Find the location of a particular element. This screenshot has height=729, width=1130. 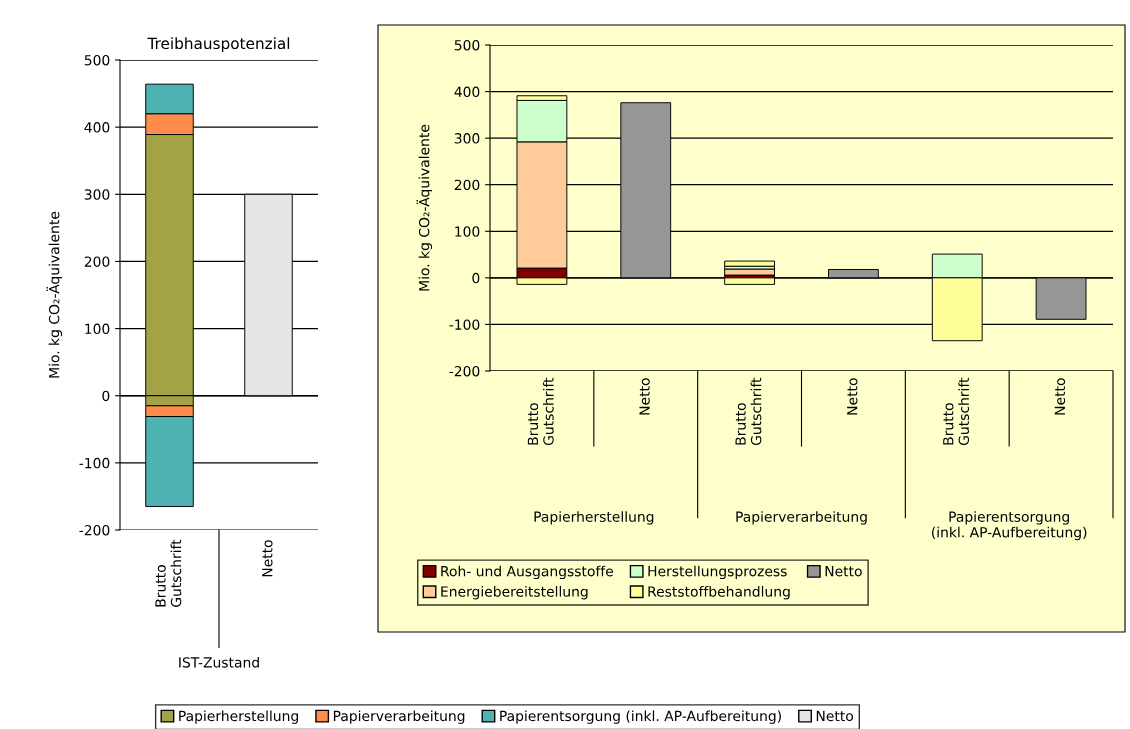

legend-label: Energiebereitstellung is located at coordinates (514, 593).